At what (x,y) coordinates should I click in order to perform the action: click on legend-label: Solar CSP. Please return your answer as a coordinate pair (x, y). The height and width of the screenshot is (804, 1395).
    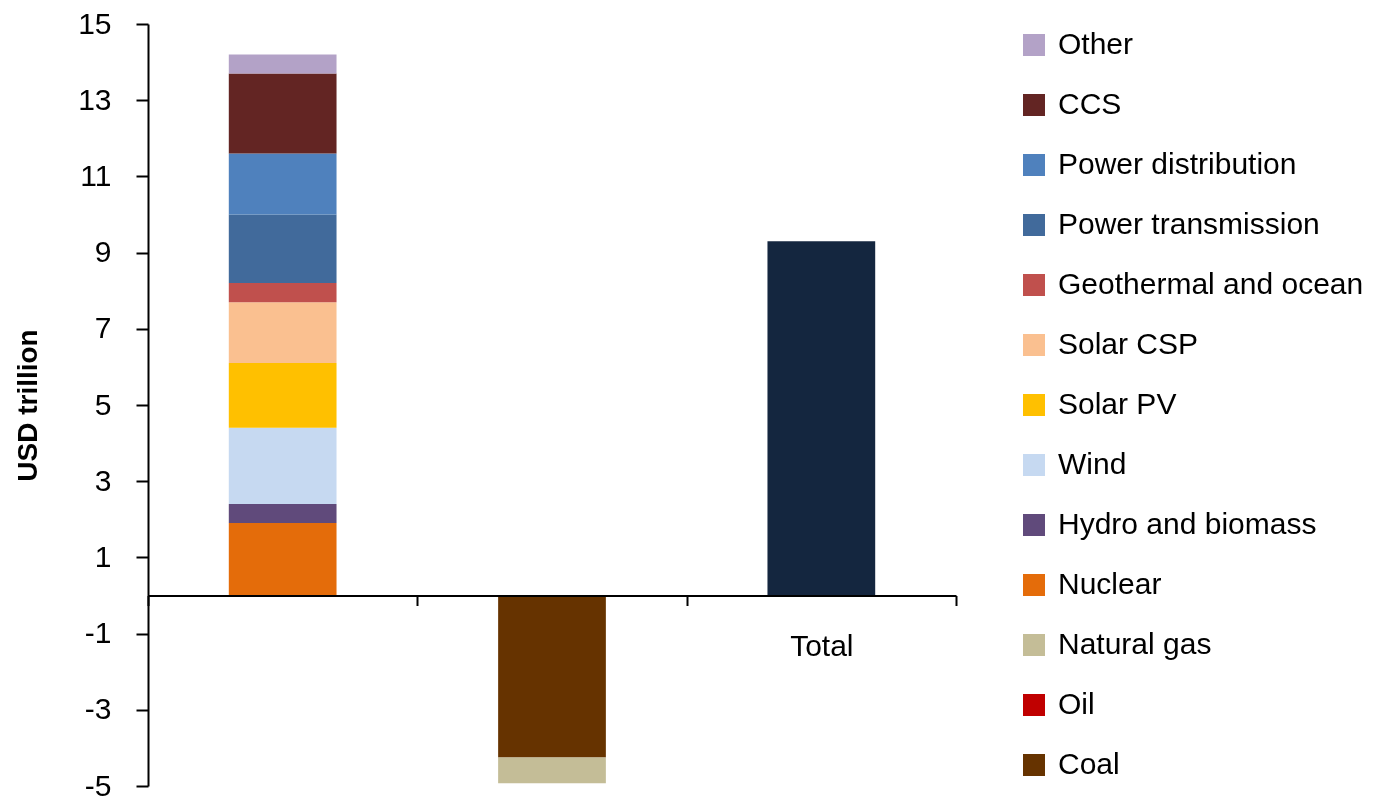
    Looking at the image, I should click on (1128, 343).